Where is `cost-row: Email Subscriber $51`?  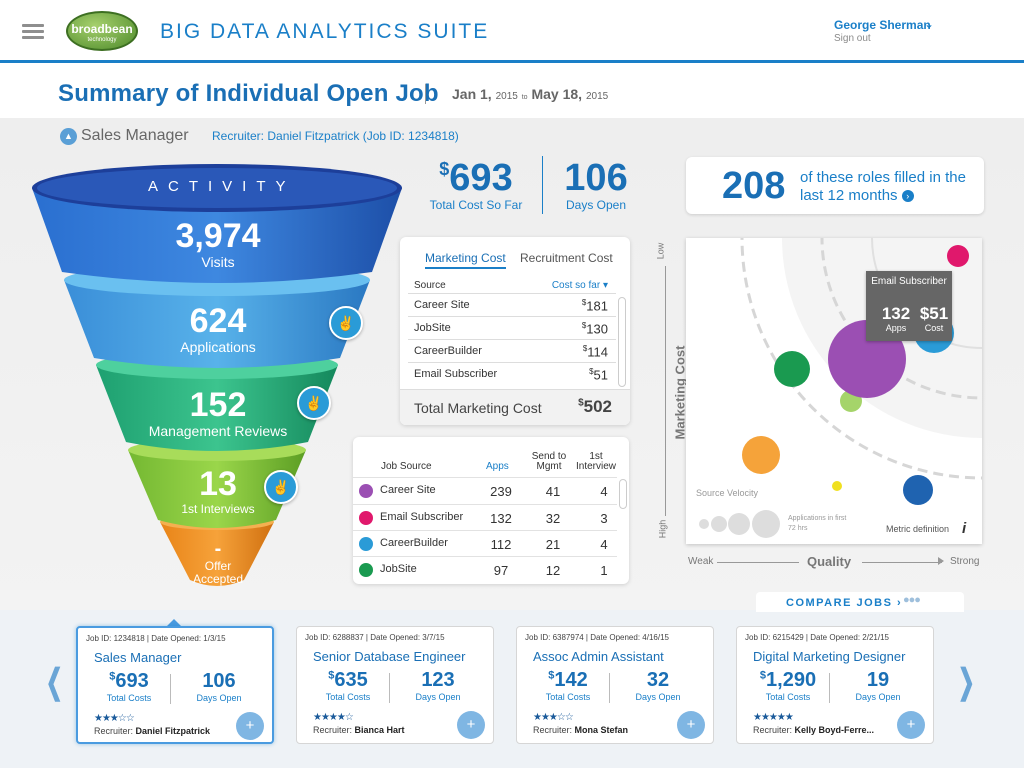 cost-row: Email Subscriber $51 is located at coordinates (512, 373).